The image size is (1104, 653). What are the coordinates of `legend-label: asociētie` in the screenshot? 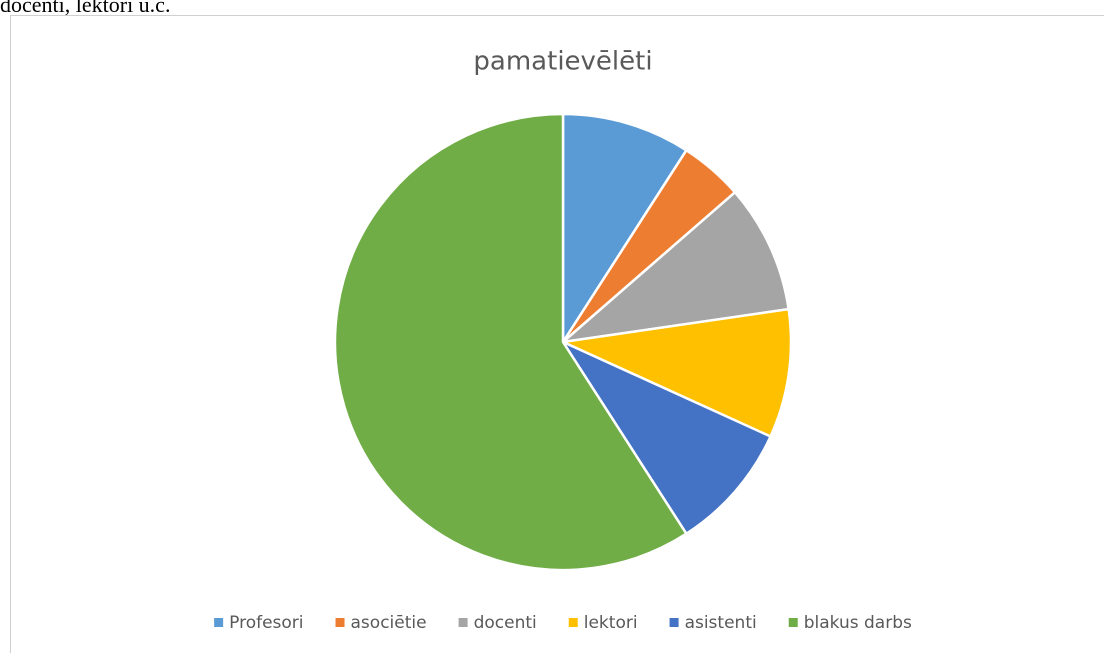 It's located at (389, 623).